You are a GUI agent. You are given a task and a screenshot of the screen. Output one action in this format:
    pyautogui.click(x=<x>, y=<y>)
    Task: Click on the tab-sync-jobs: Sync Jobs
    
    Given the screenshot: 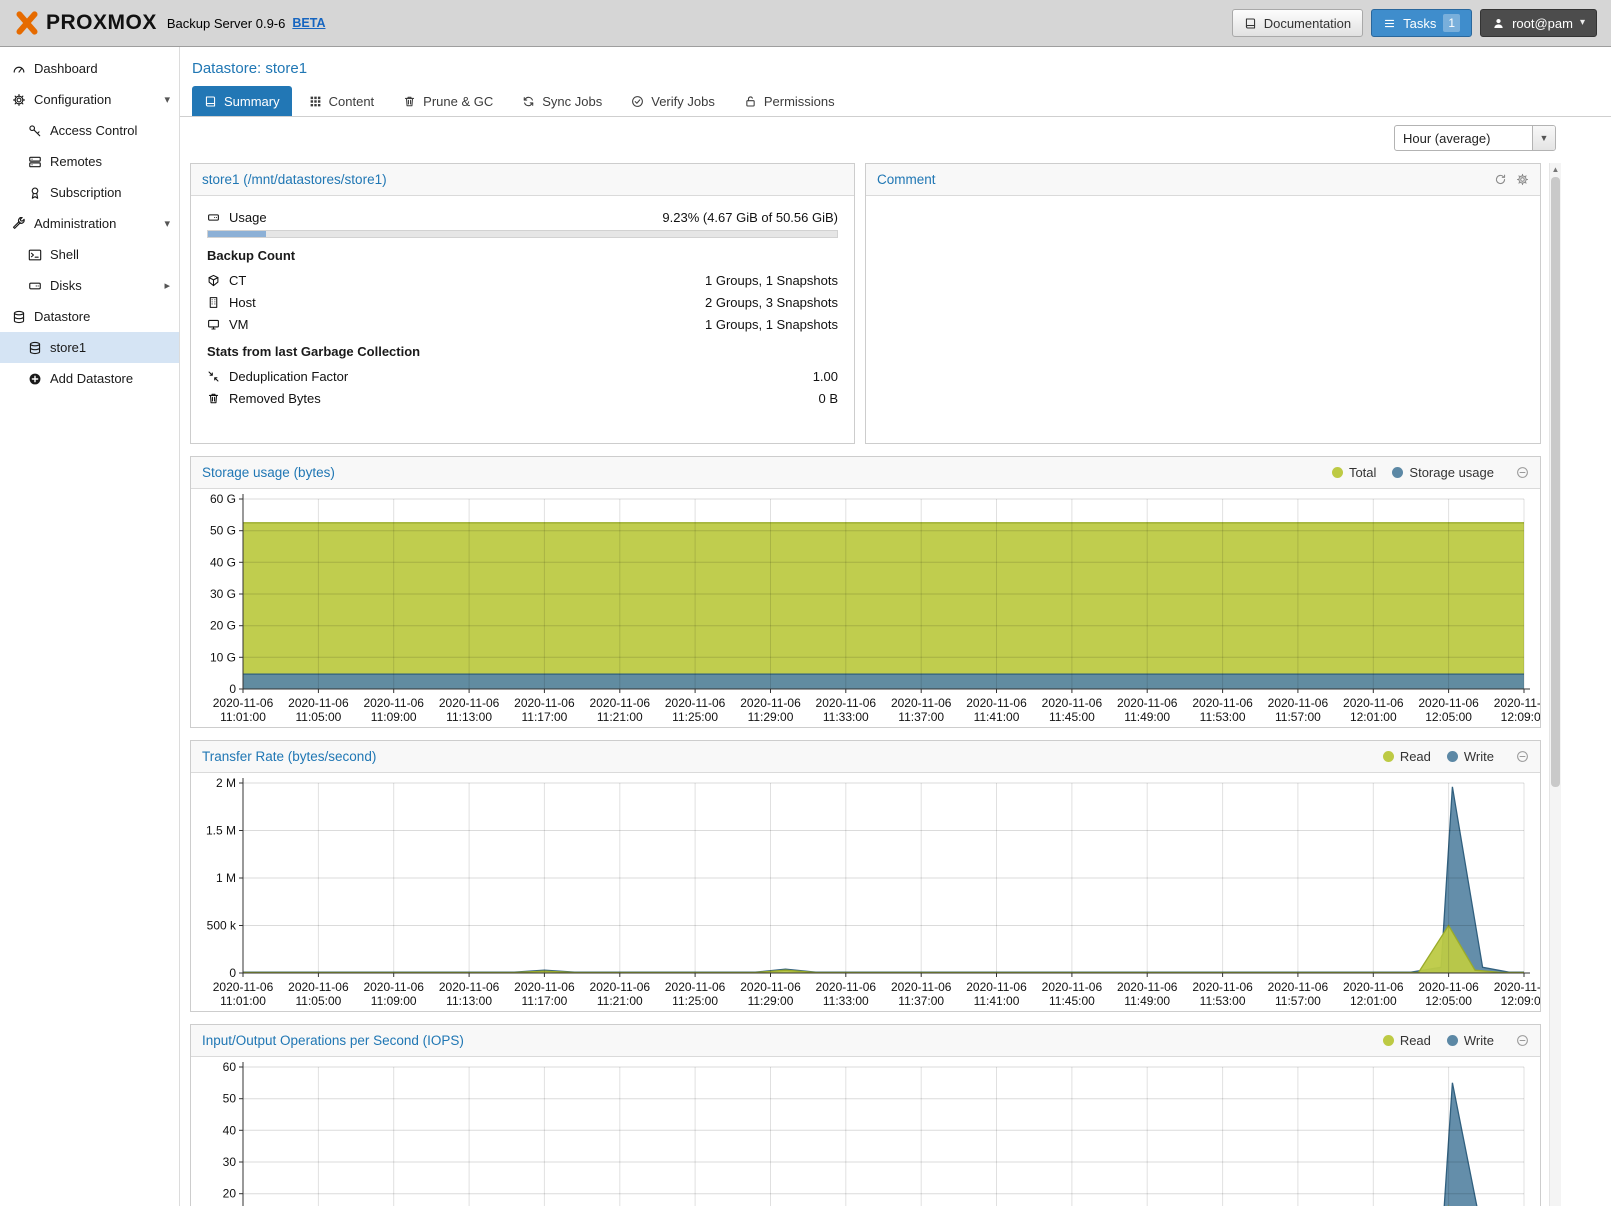 What is the action you would take?
    pyautogui.click(x=562, y=101)
    